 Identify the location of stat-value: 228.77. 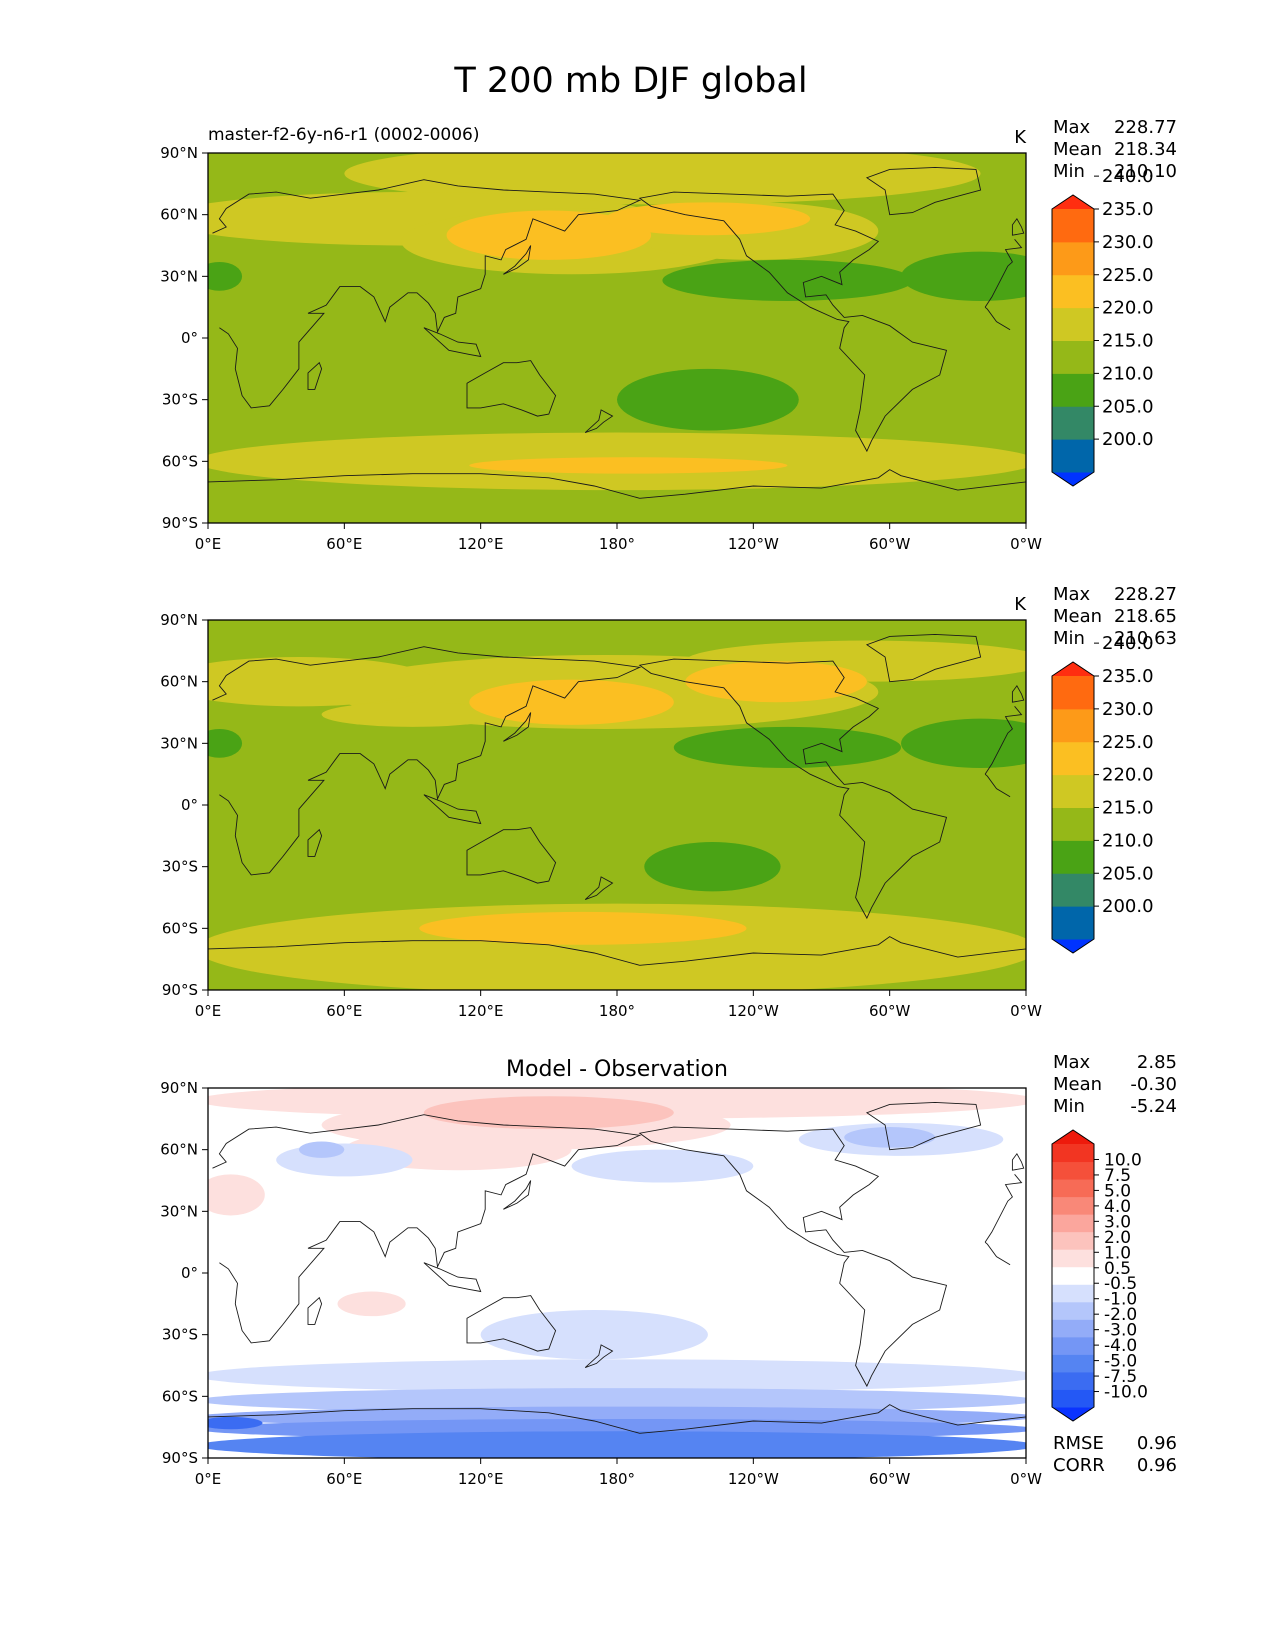
(1145, 127).